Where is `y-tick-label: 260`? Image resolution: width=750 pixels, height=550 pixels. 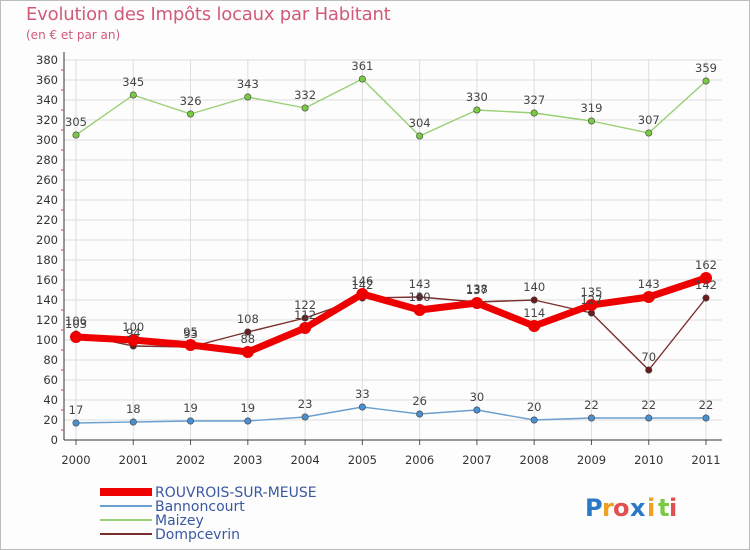
y-tick-label: 260 is located at coordinates (47, 180).